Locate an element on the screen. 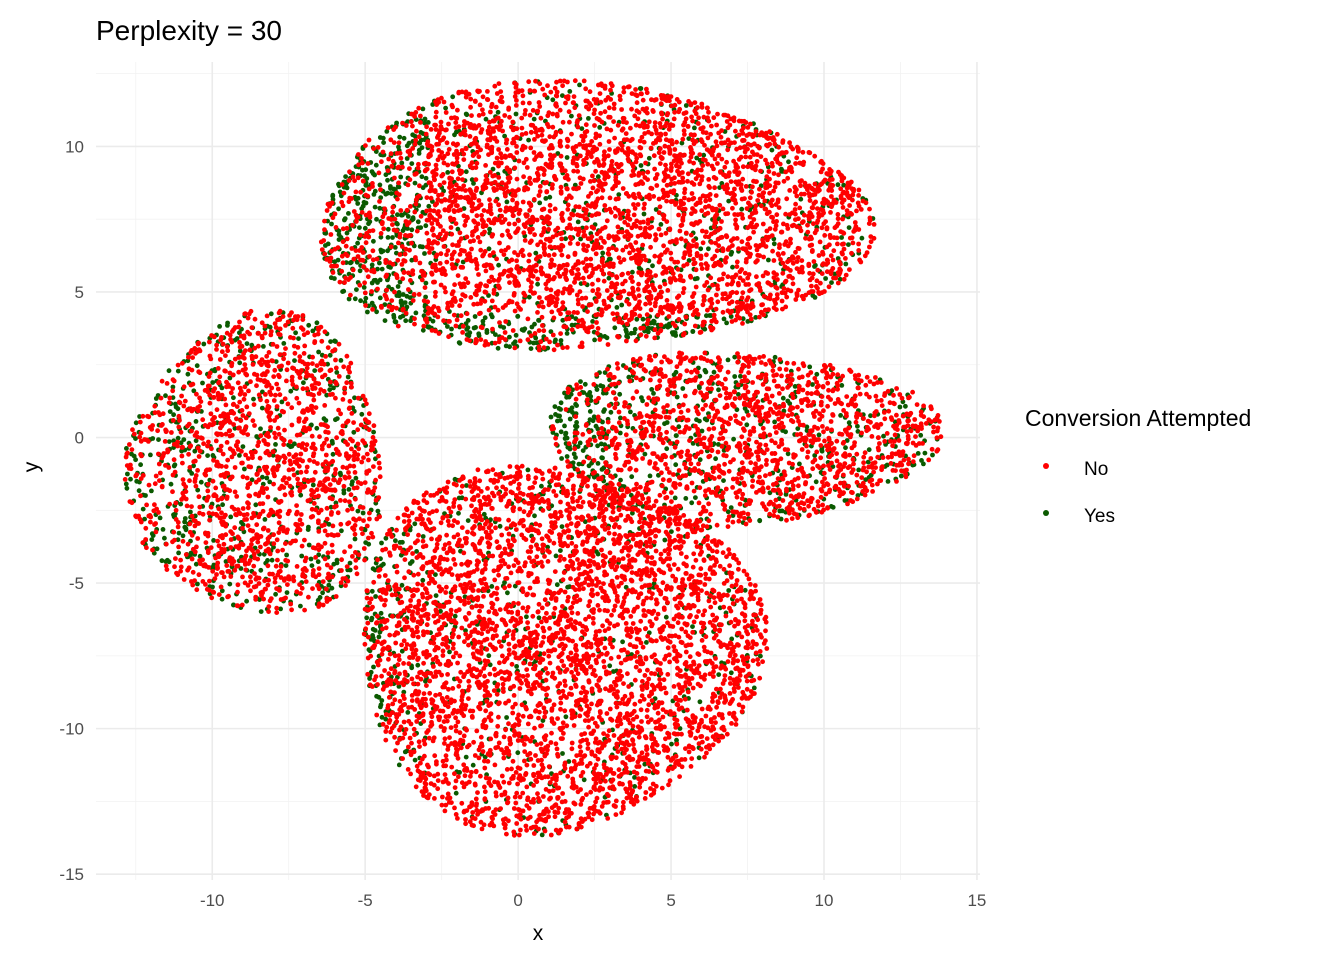 Image resolution: width=1344 pixels, height=960 pixels. point-yes-2056 is located at coordinates (686, 498).